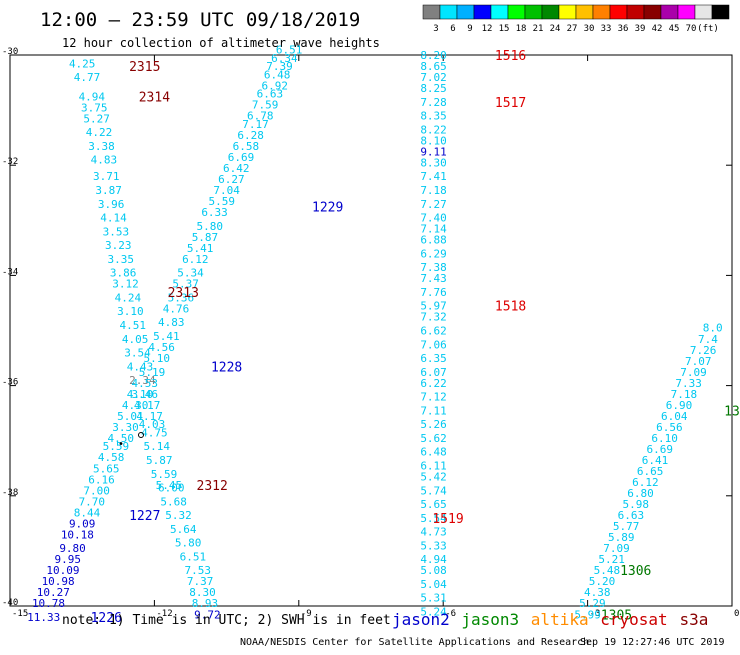 The width and height of the screenshot is (740, 655). Describe the element at coordinates (616, 548) in the screenshot. I see `wave-height-value: 7.09` at that location.